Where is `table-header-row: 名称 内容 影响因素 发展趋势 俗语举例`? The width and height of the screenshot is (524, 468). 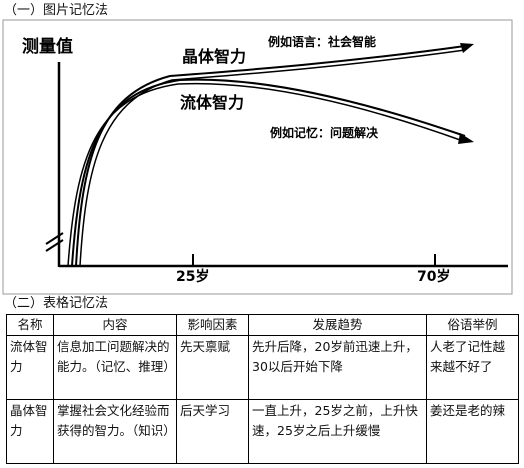 table-header-row: 名称 内容 影响因素 发展趋势 俗语举例 is located at coordinates (262, 325).